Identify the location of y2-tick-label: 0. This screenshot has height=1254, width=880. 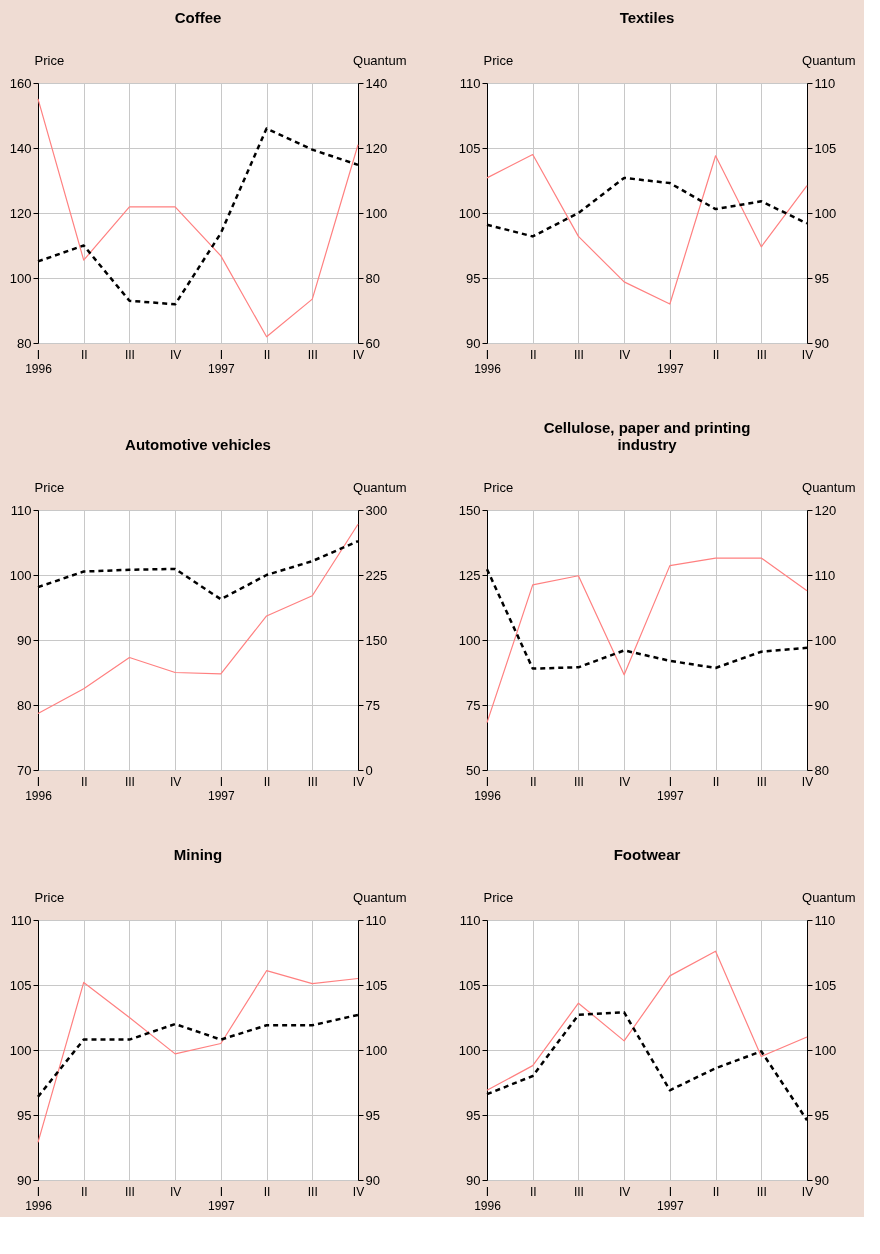
(369, 770).